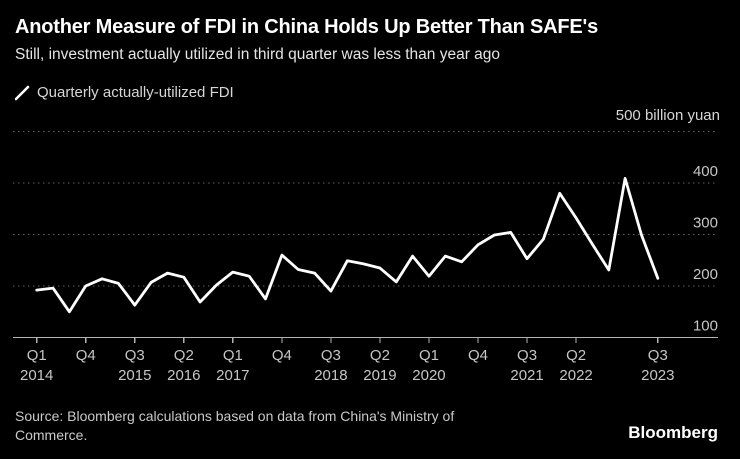 The image size is (740, 459). Describe the element at coordinates (705, 171) in the screenshot. I see `y-tick-label-400: 400` at that location.